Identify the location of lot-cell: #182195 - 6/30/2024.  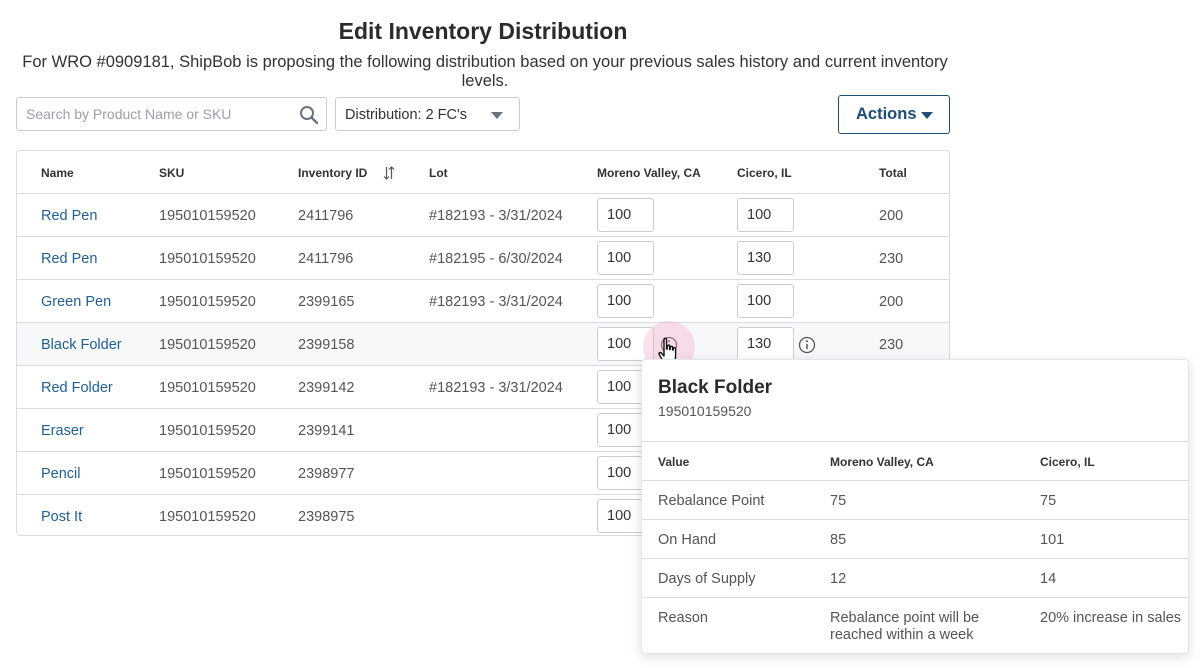
(496, 259).